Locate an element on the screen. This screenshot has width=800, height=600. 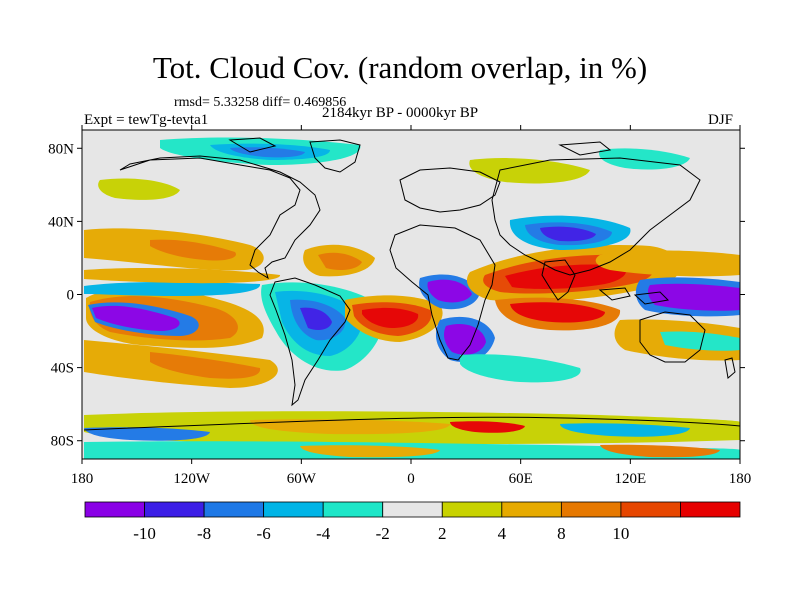
period-text: 2184kyr BP - 0000kyr BP is located at coordinates (400, 113).